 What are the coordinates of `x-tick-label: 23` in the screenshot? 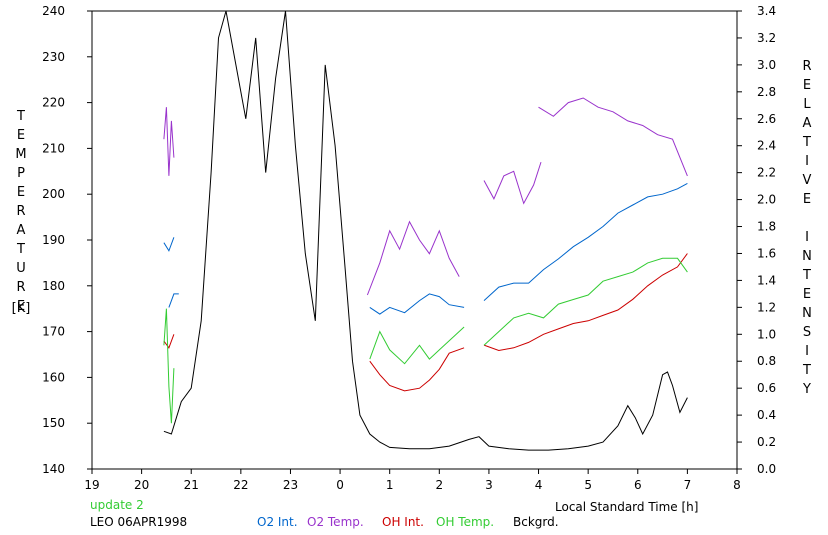 It's located at (290, 485).